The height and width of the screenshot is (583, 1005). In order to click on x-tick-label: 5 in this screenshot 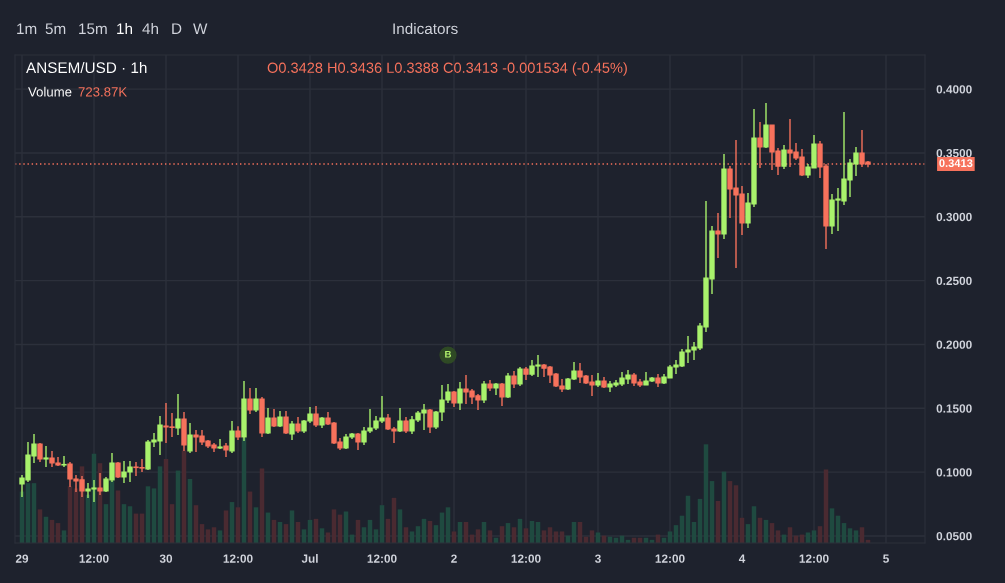, I will do `click(886, 558)`.